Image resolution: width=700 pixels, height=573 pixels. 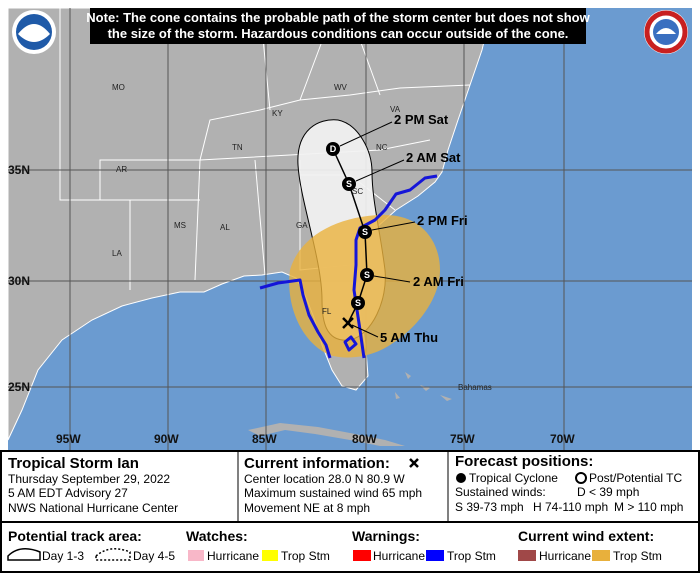 What do you see at coordinates (305, 556) in the screenshot?
I see `watch-trop: Trop Stm` at bounding box center [305, 556].